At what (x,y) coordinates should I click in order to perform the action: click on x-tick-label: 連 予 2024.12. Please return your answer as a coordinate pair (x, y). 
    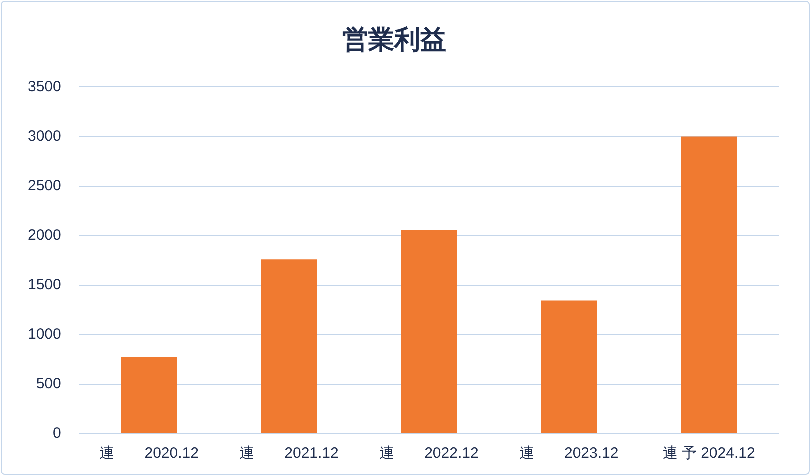
    Looking at the image, I should click on (709, 453).